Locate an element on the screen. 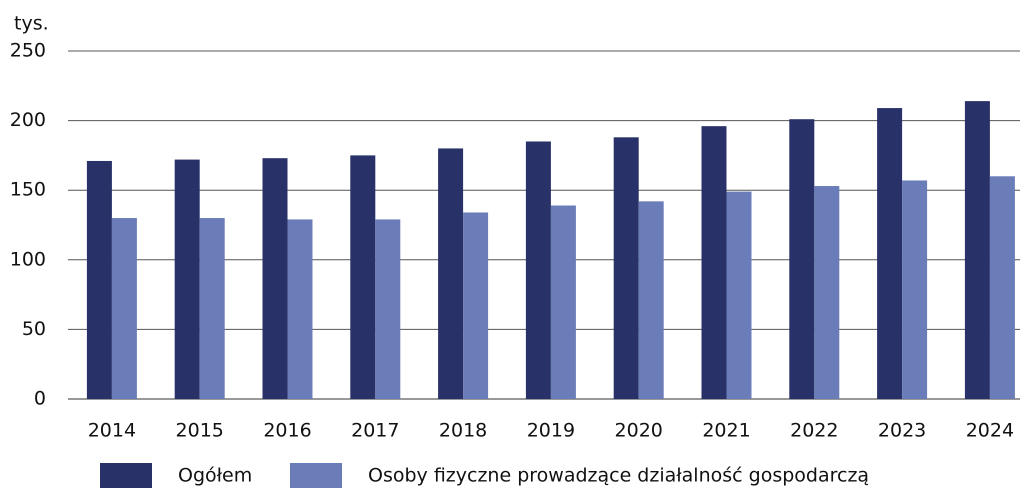 Image resolution: width=1024 pixels, height=492 pixels. y-tick-label: 150 is located at coordinates (28, 190).